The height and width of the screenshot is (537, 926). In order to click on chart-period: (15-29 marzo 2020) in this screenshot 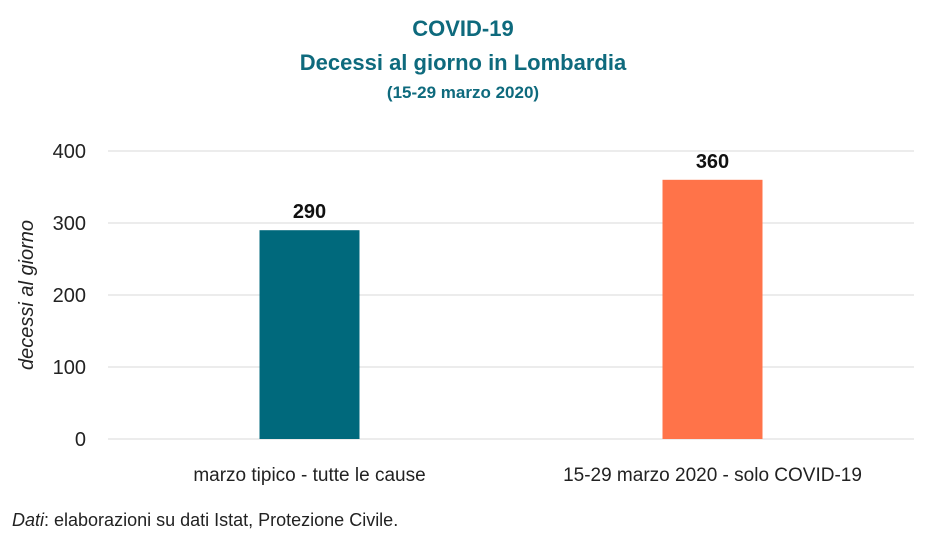, I will do `click(463, 92)`.